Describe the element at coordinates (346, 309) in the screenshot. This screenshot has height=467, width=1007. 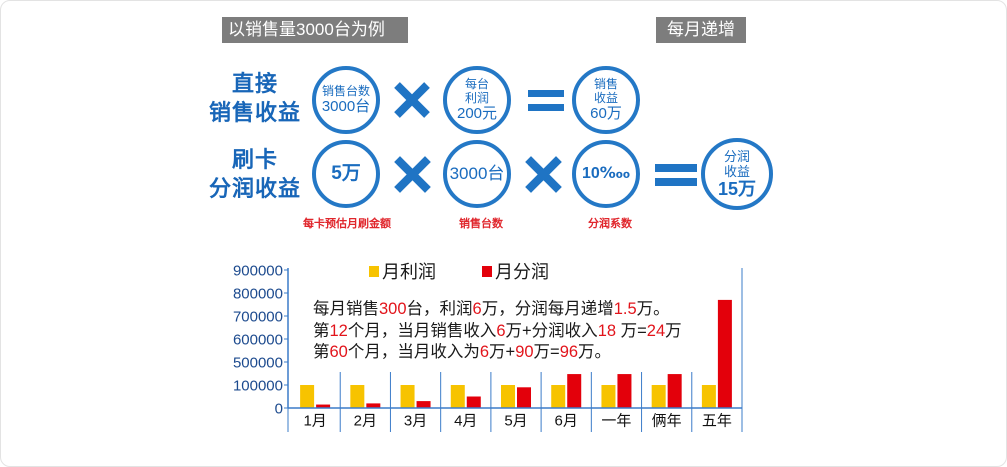
I see `annotation-text: 每月销售` at that location.